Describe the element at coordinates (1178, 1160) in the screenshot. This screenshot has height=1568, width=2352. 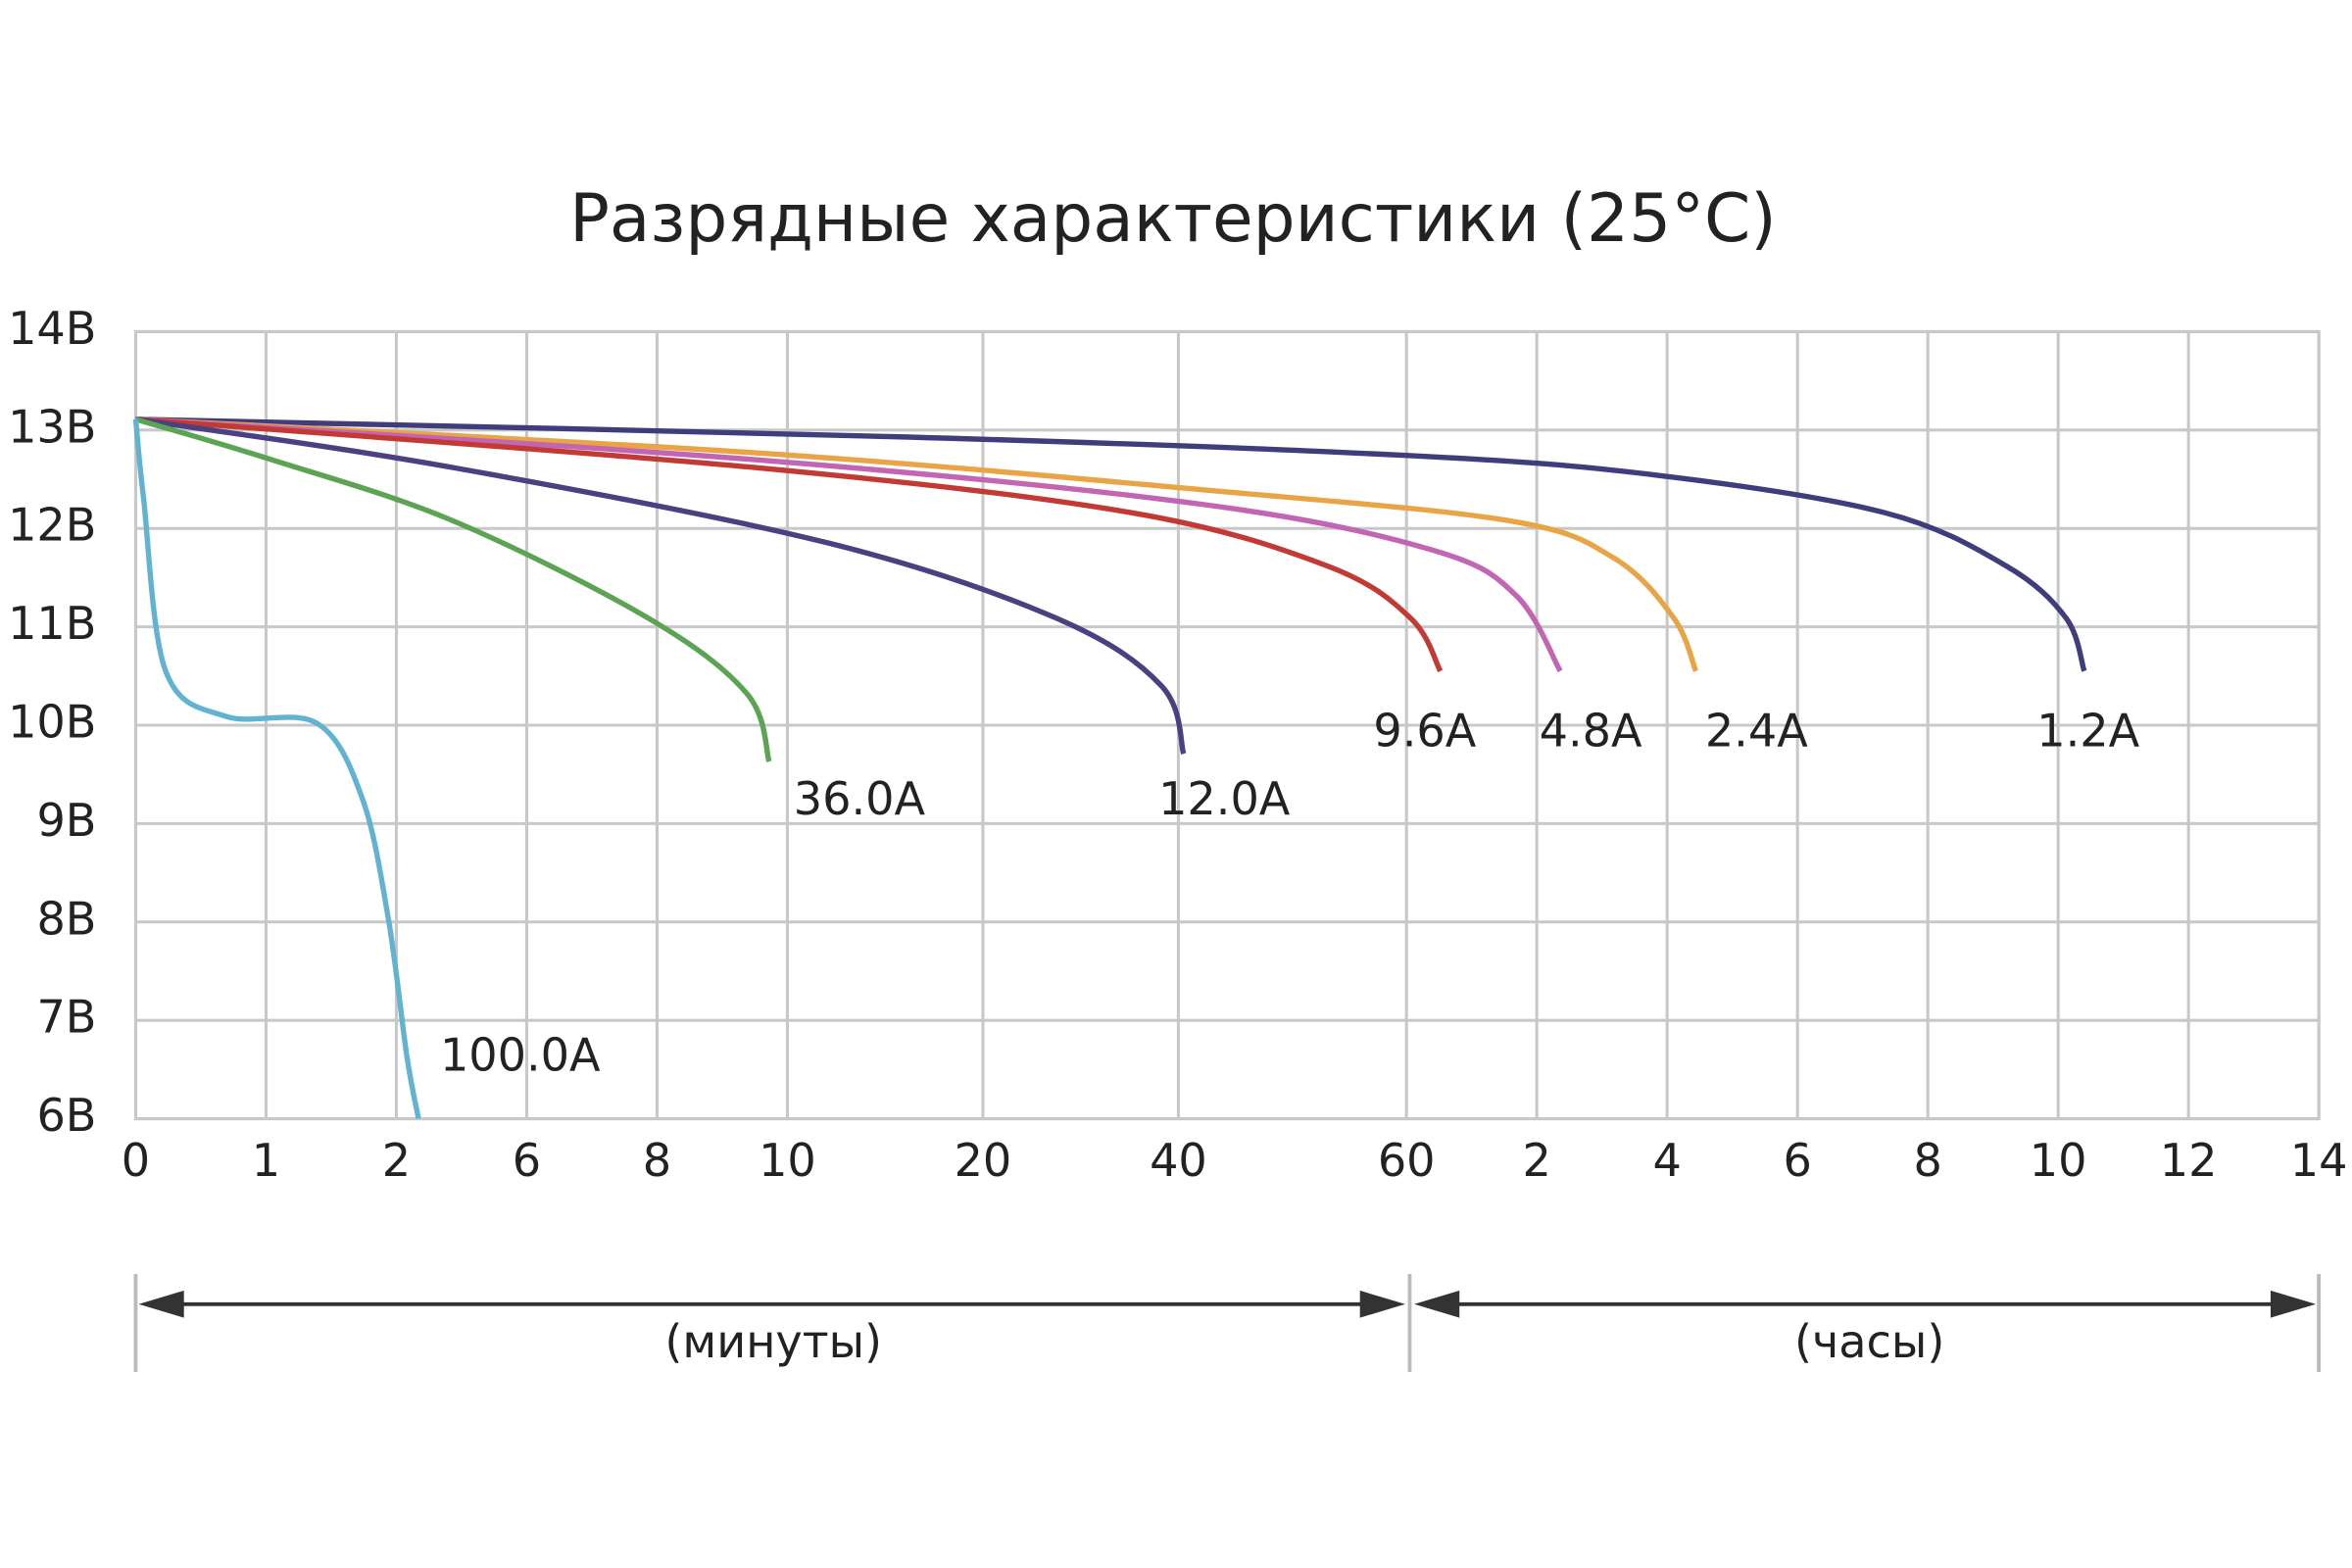
I see `x-tick-label: 40` at that location.